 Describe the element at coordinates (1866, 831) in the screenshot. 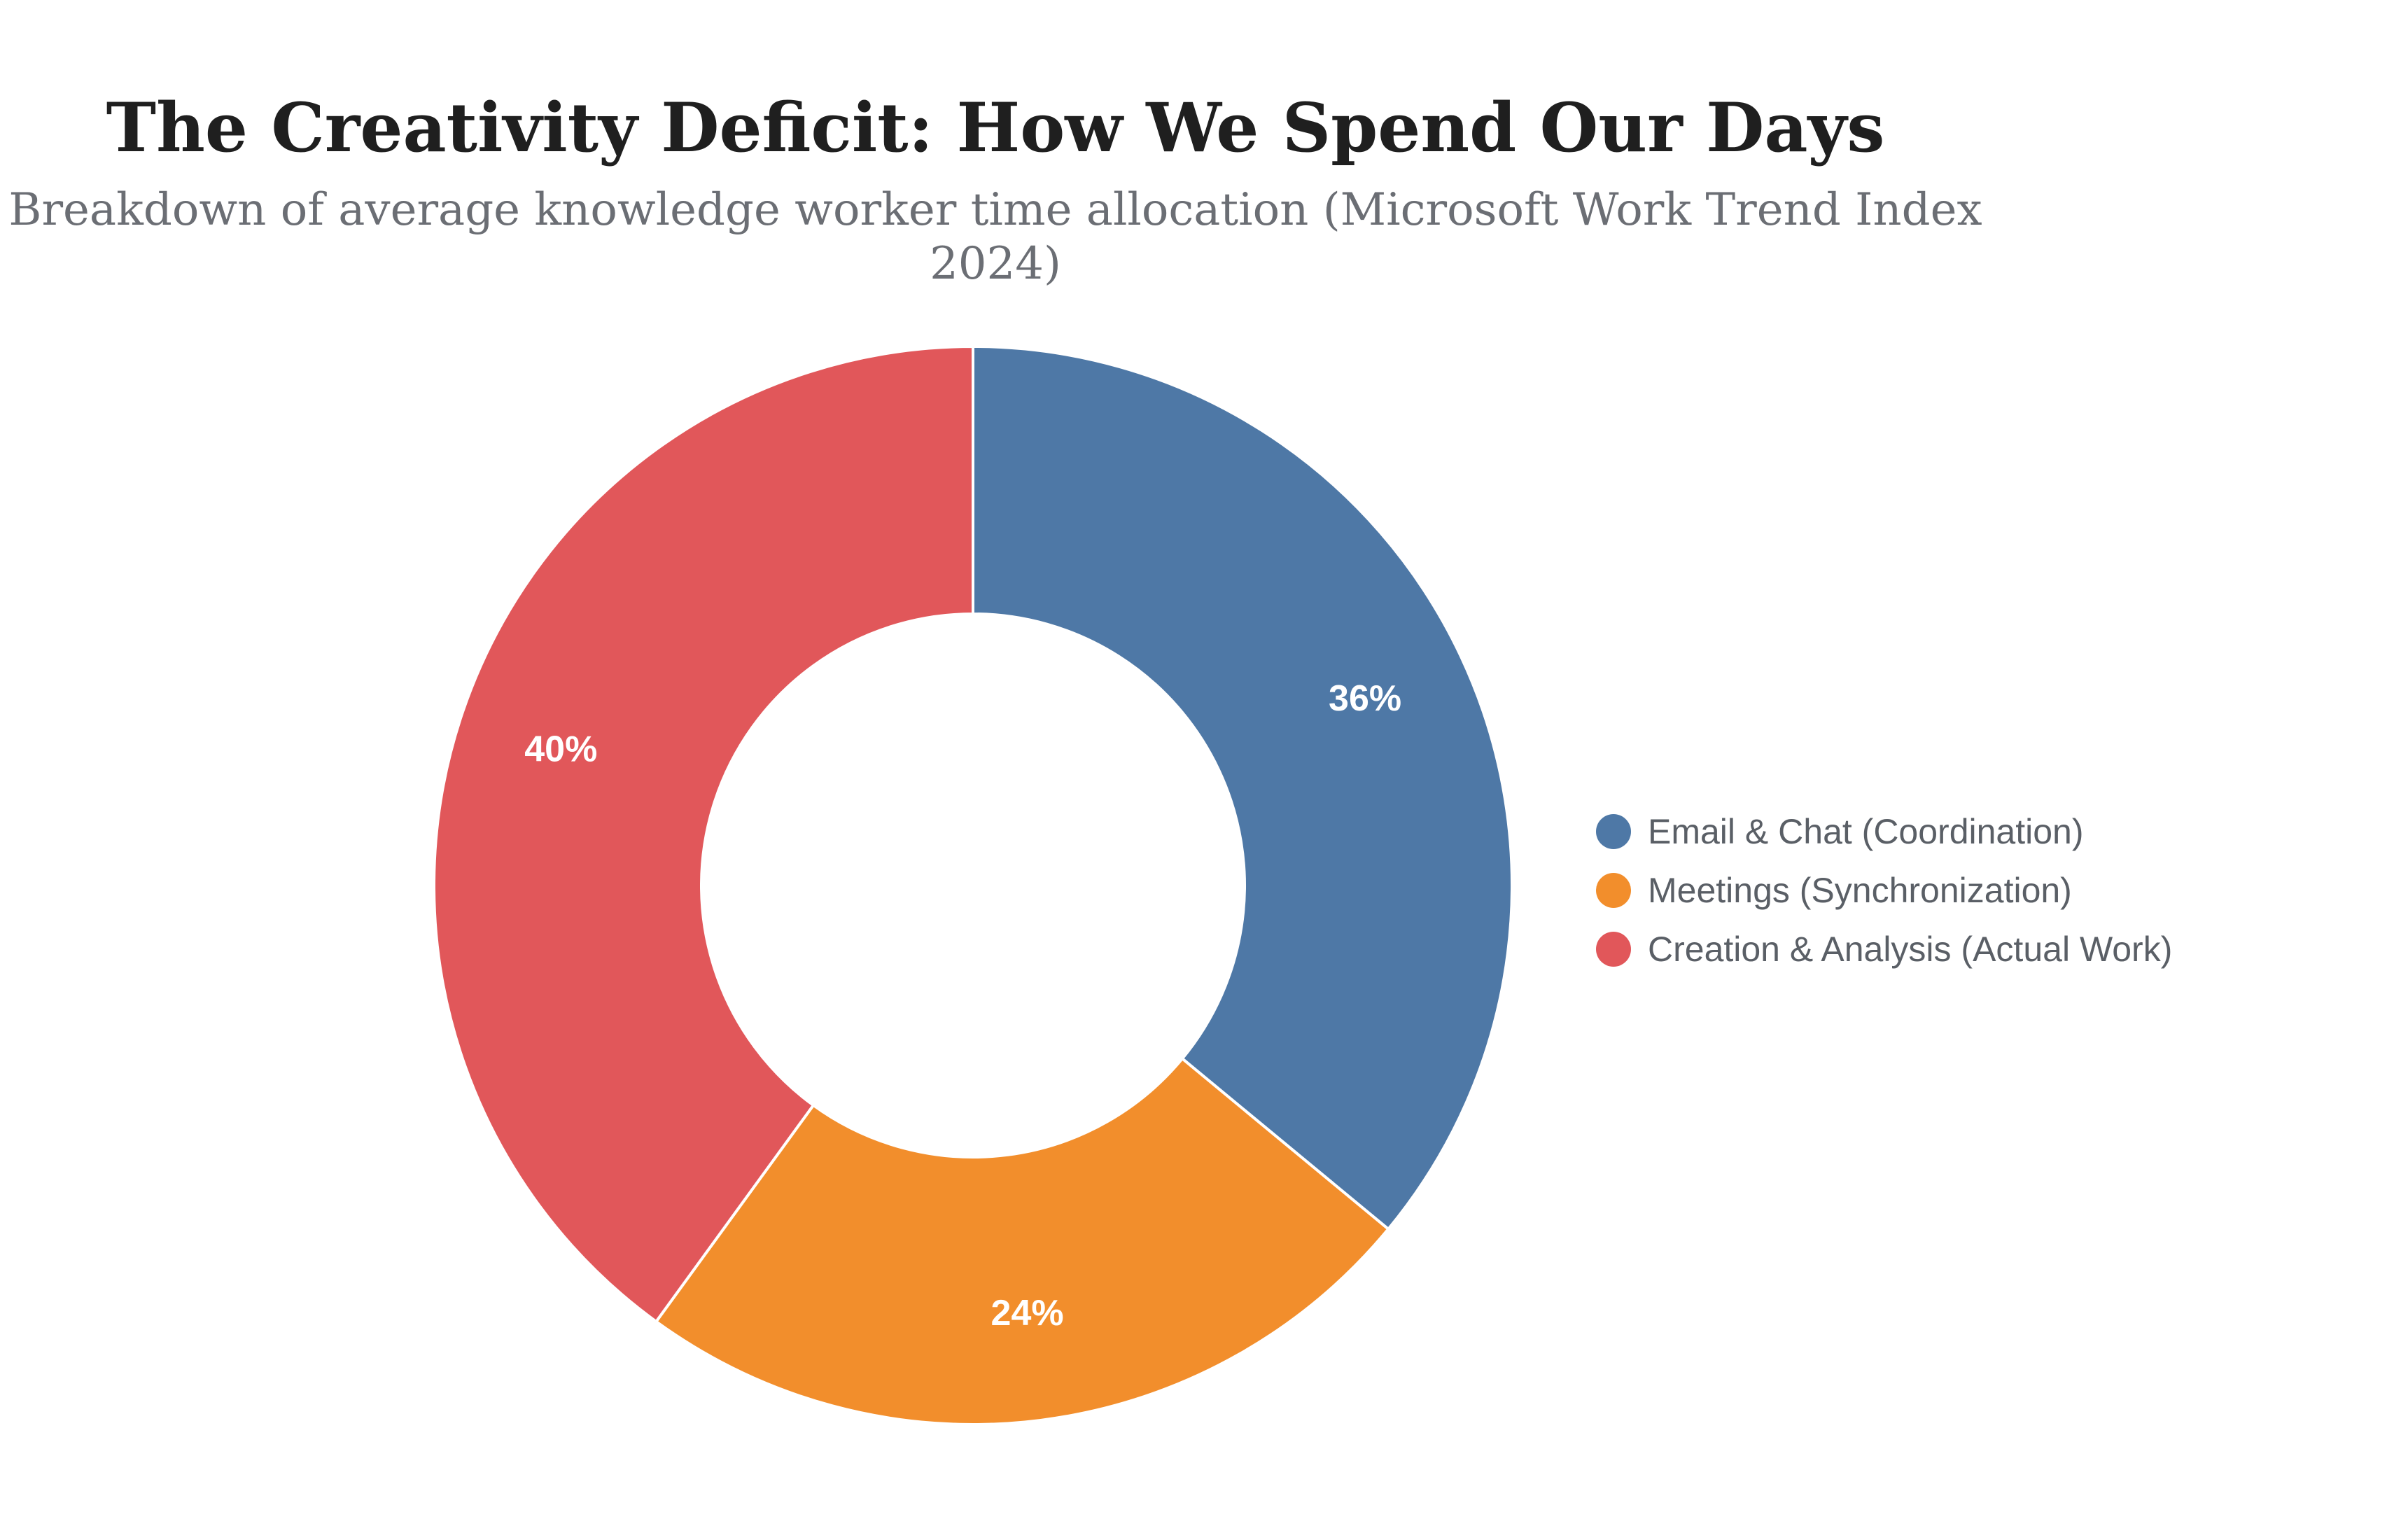

I see `legend-label-1: Email & Chat (Coordination)` at that location.